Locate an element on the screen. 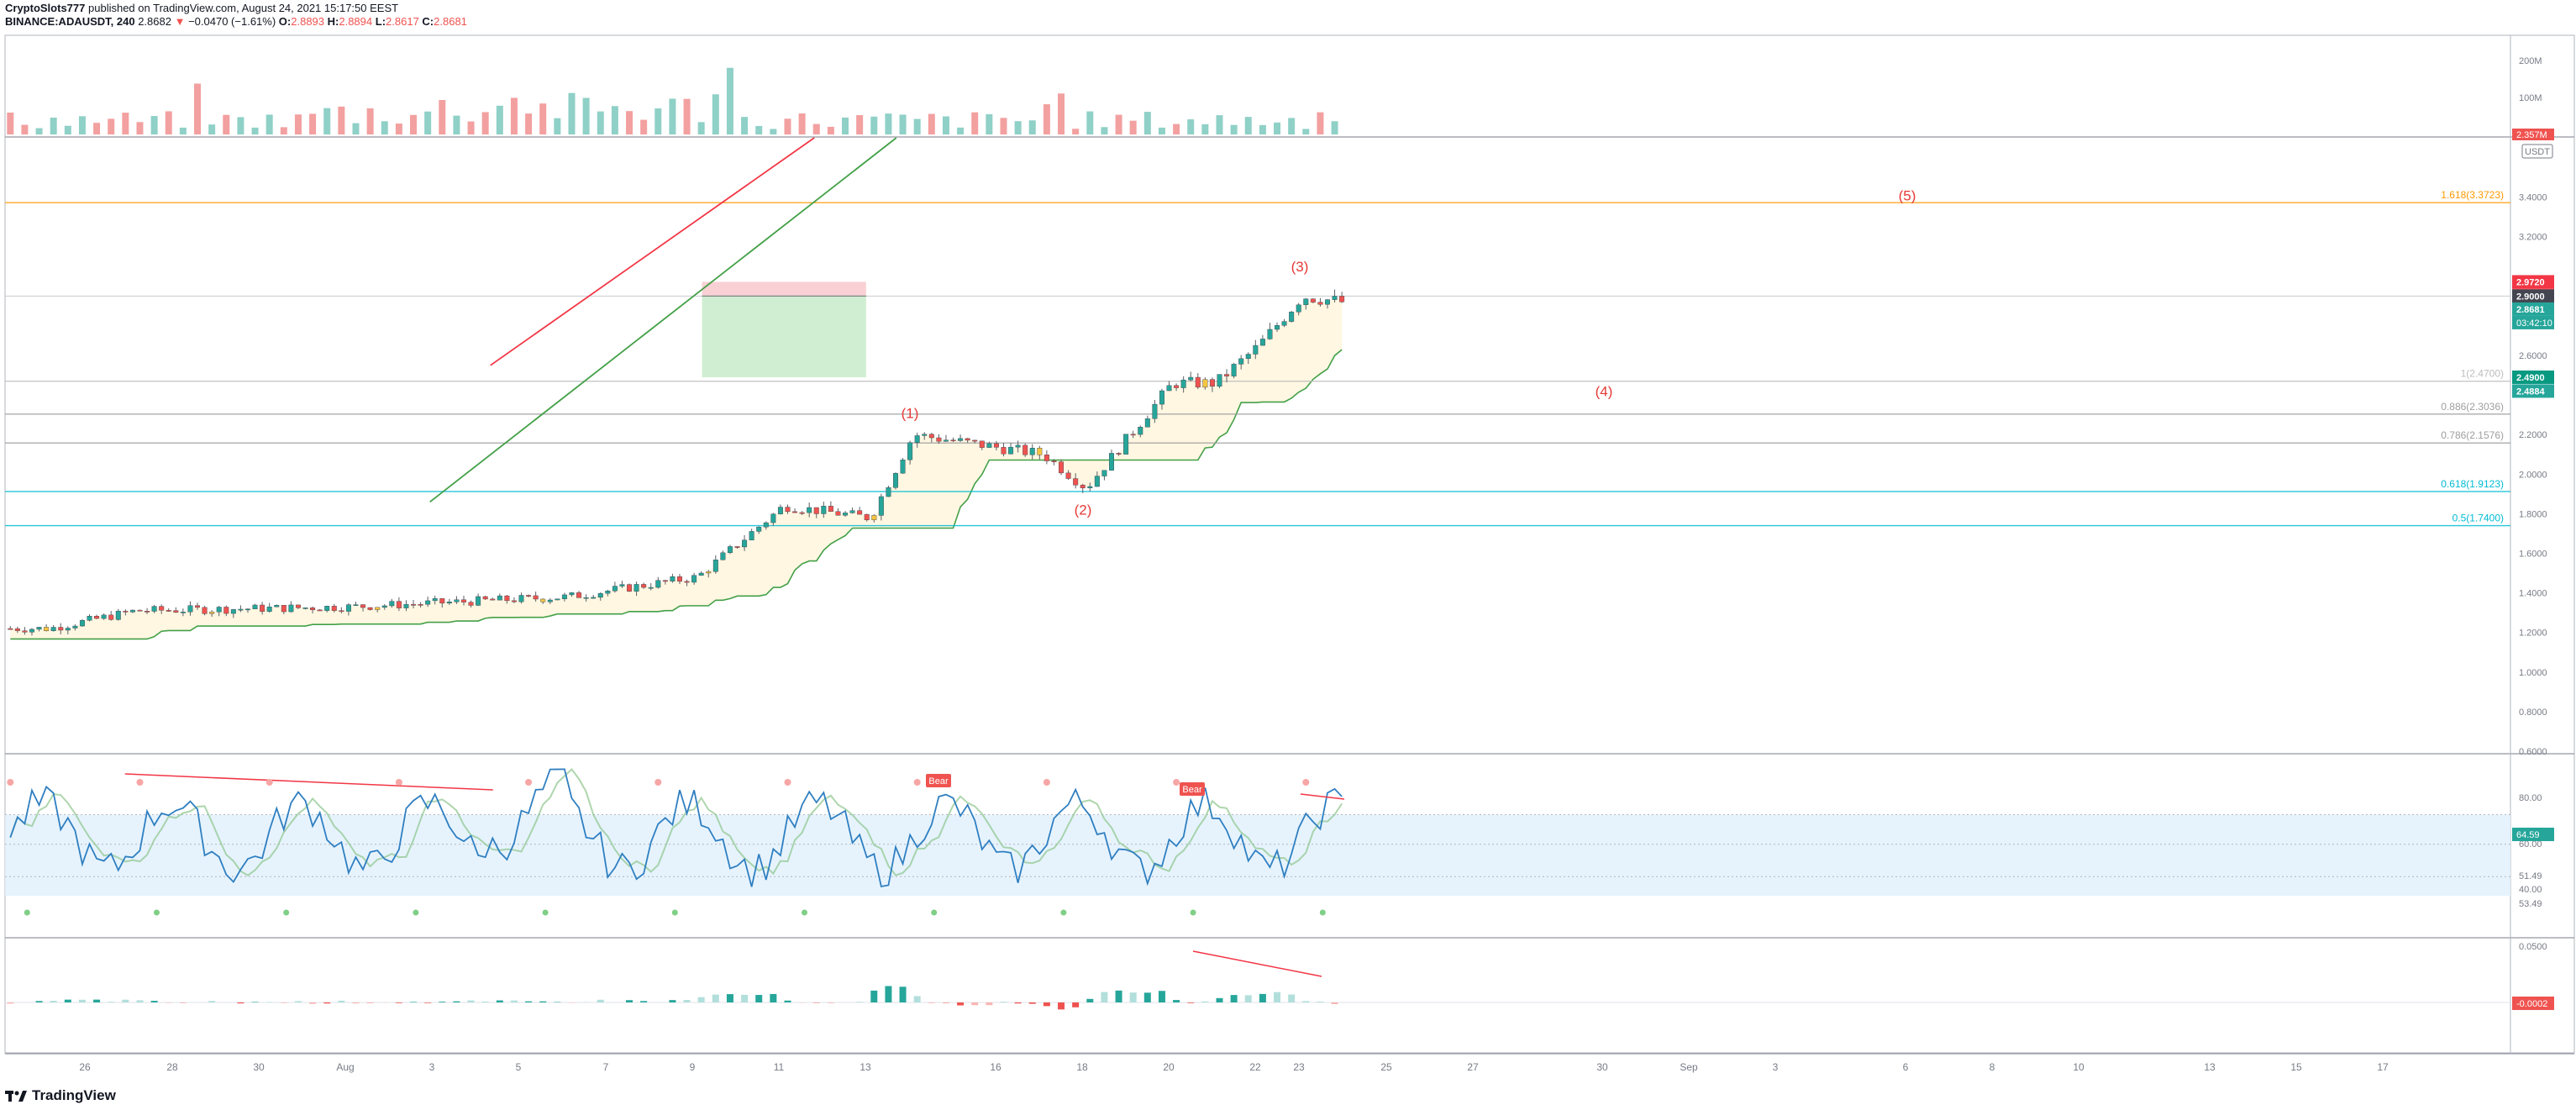  time-tick-label: 28 is located at coordinates (172, 1067).